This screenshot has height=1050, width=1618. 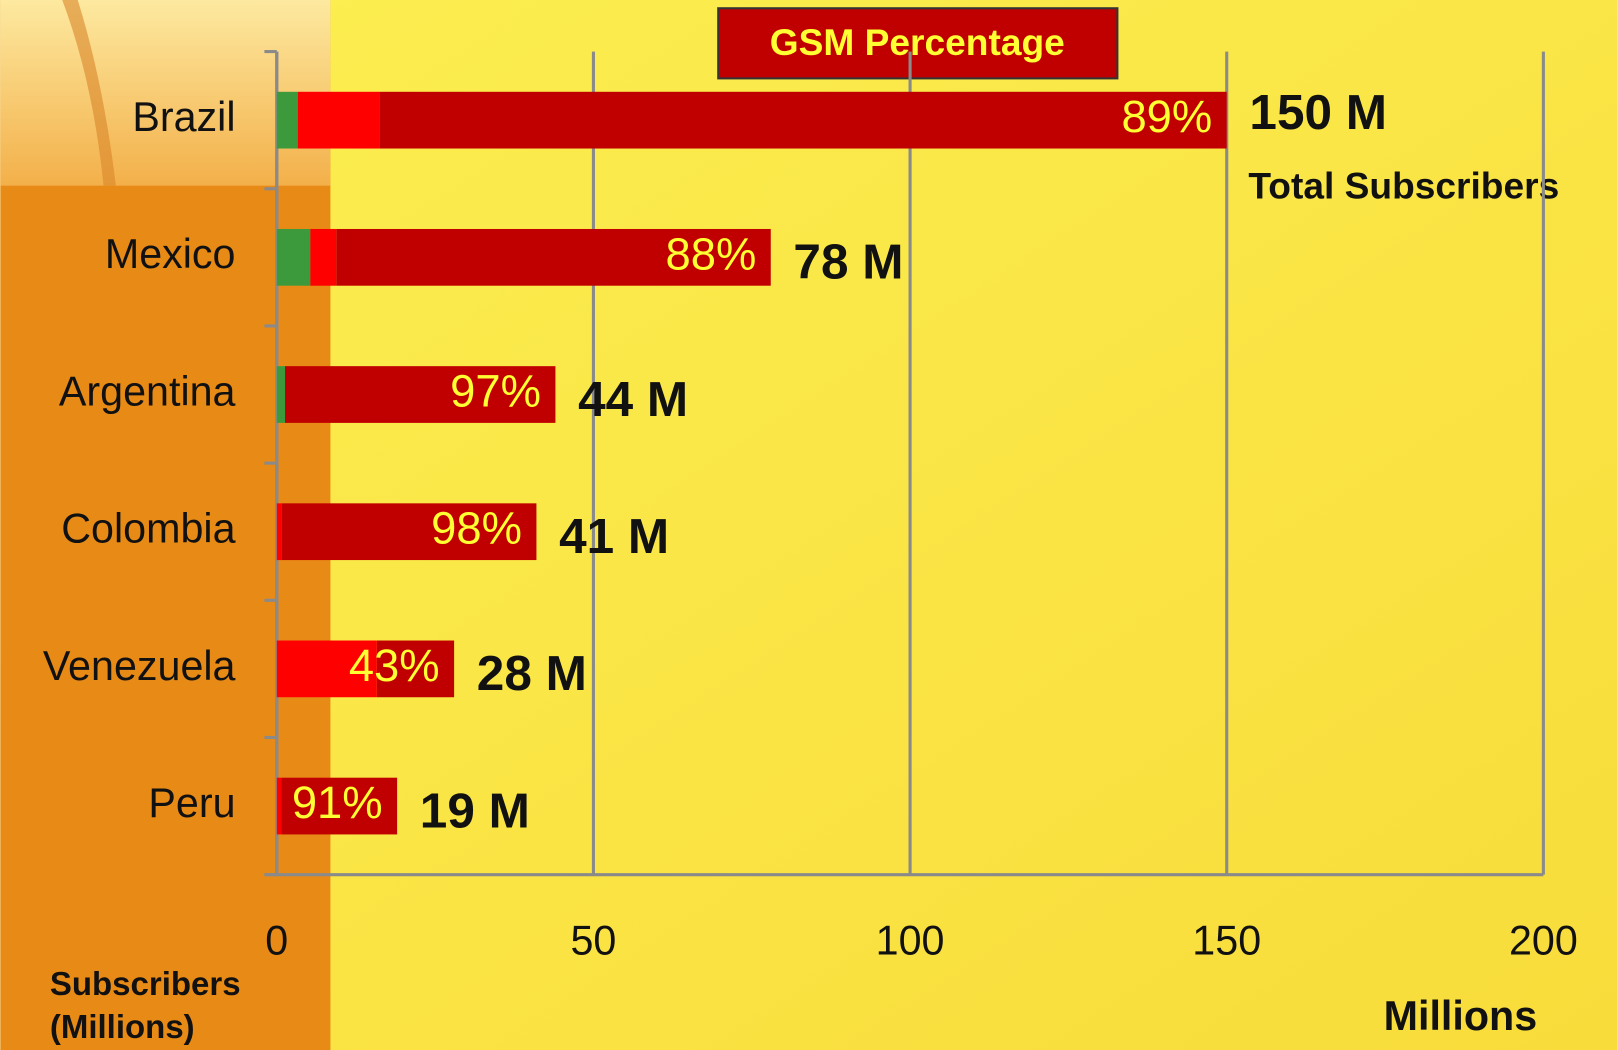 I want to click on gsm-percent-label: 43%, so click(x=394, y=665).